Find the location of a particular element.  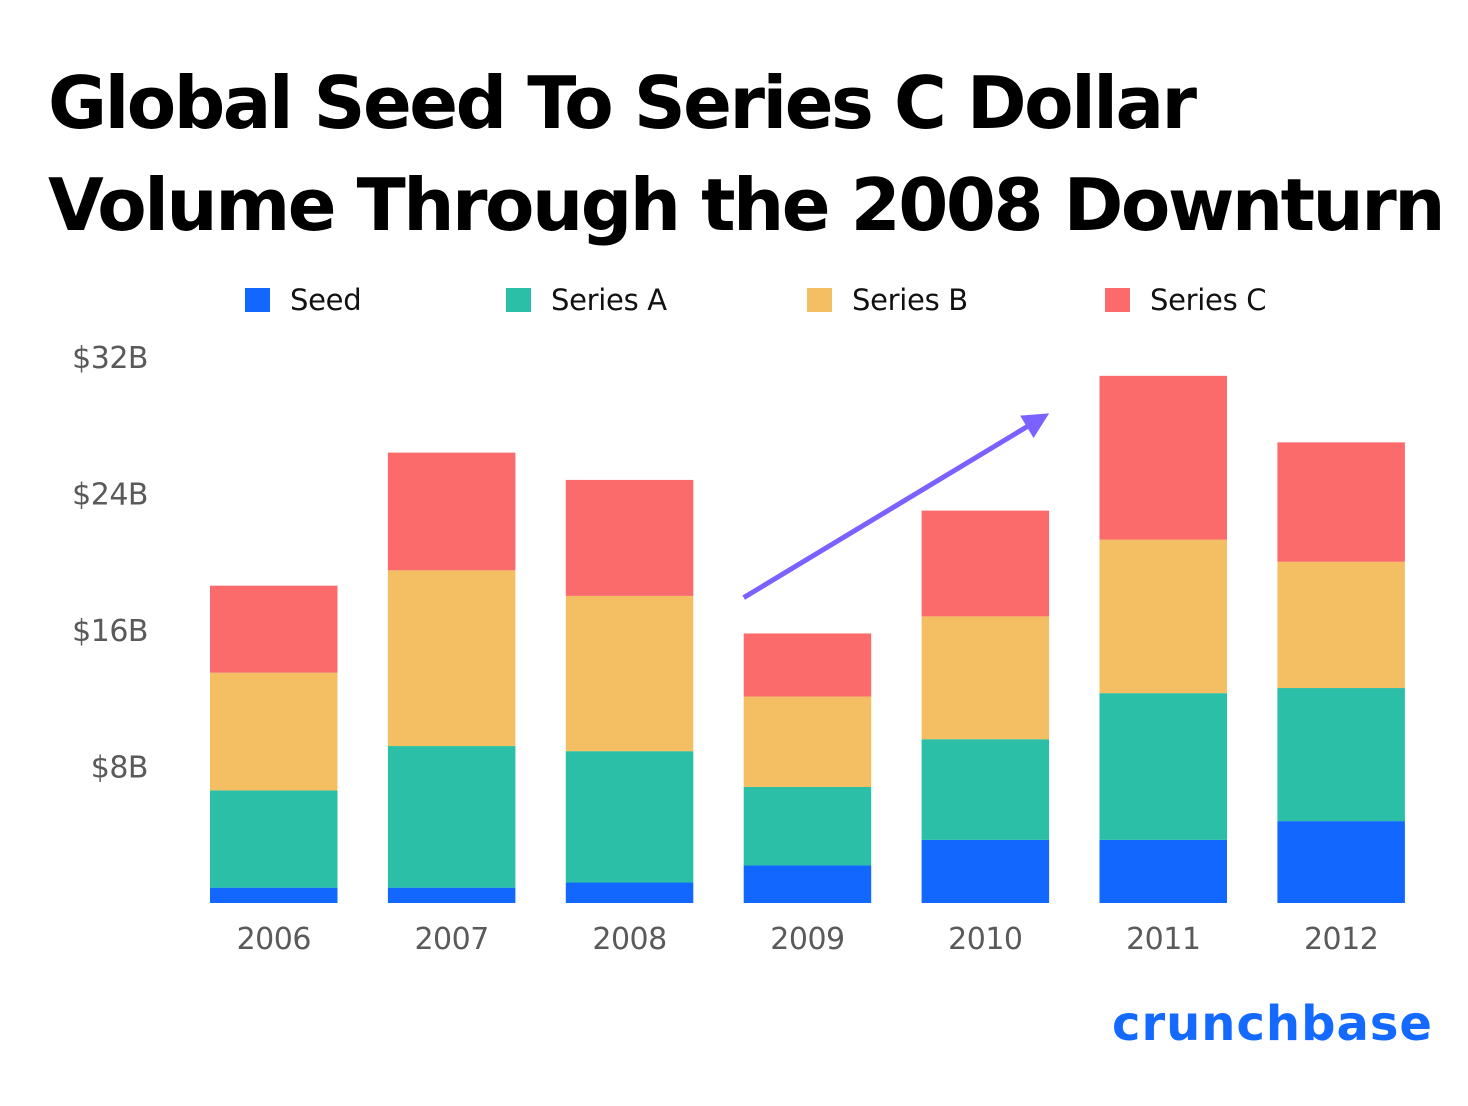

y-tick-label: $16B is located at coordinates (110, 631).